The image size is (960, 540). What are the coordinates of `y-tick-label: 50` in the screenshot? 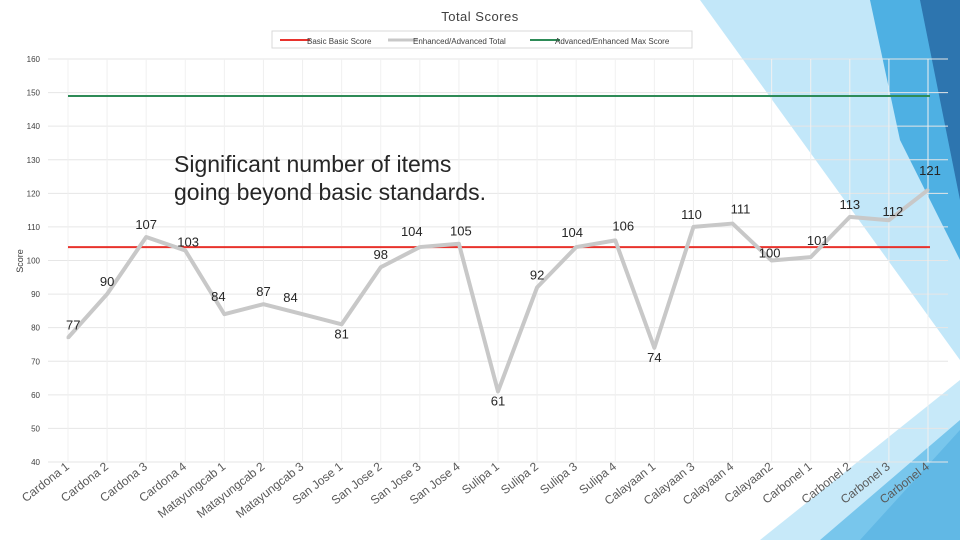 It's located at (35, 428).